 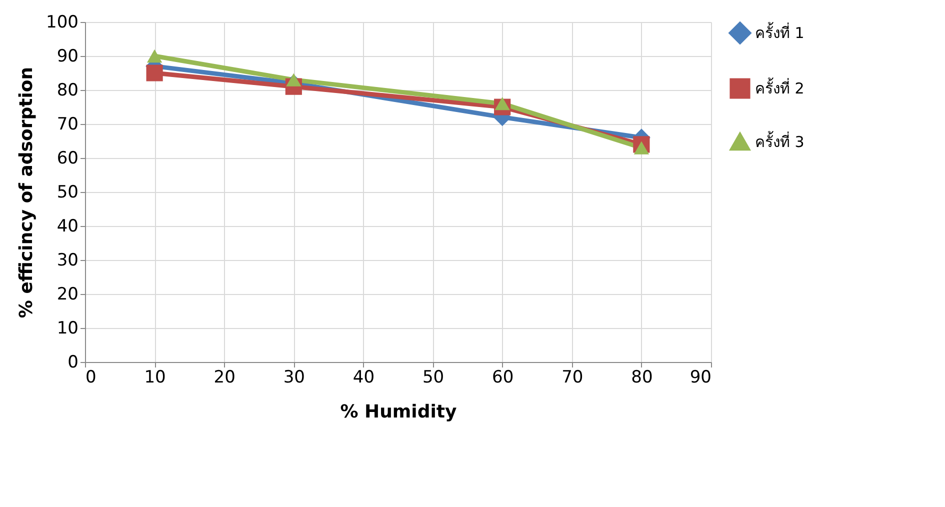 I want to click on y-tick-label: 80, so click(x=67, y=90).